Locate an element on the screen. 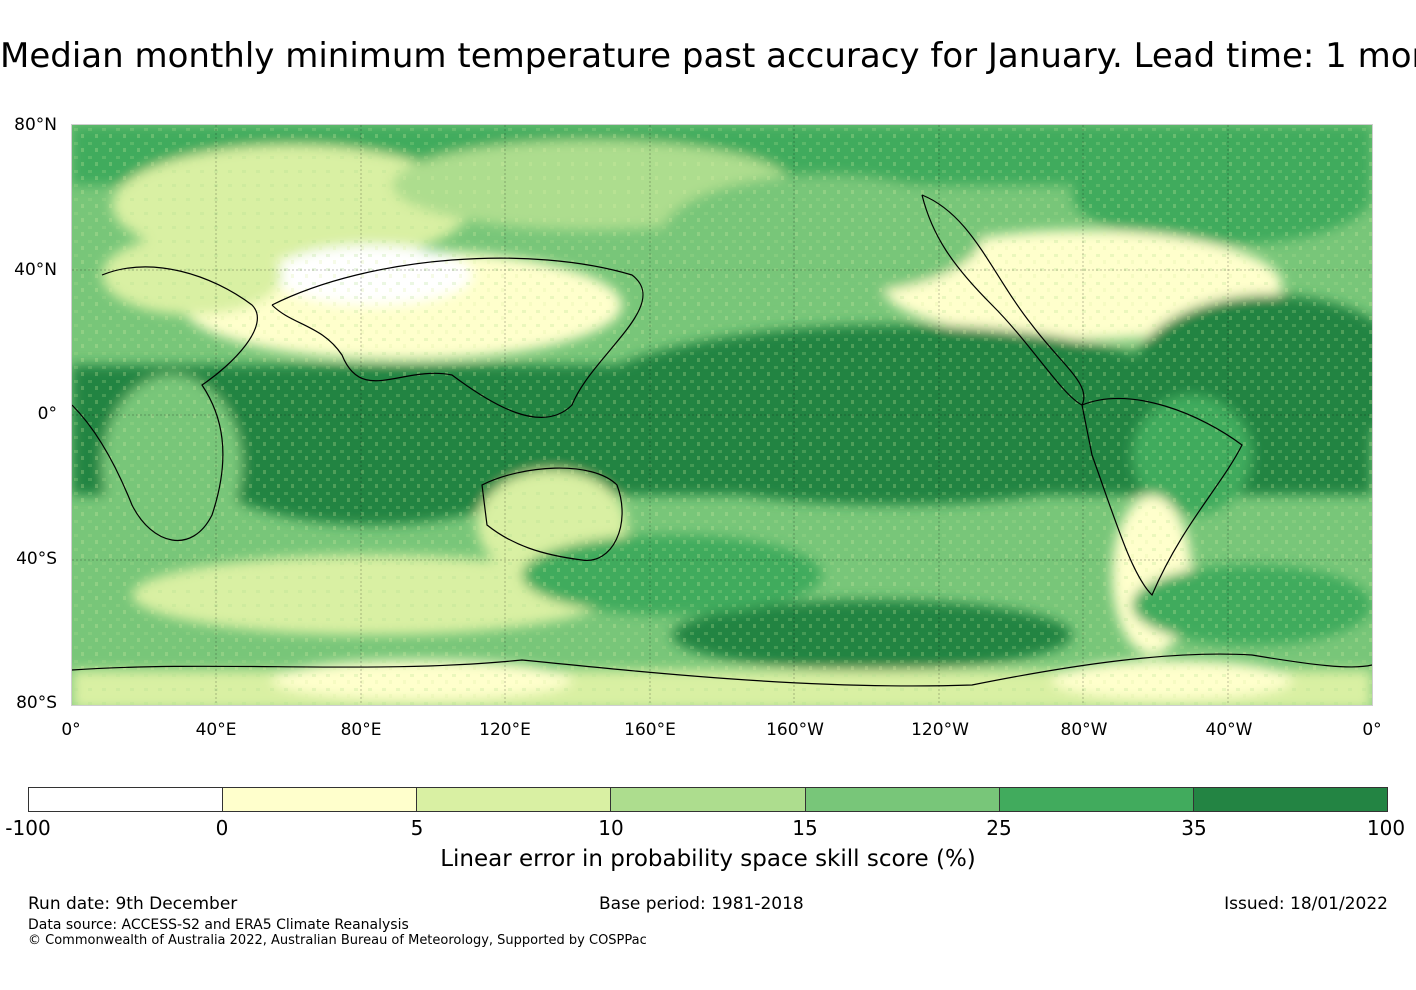 This screenshot has height=990, width=1416. colorbar-tick: 15 is located at coordinates (805, 828).